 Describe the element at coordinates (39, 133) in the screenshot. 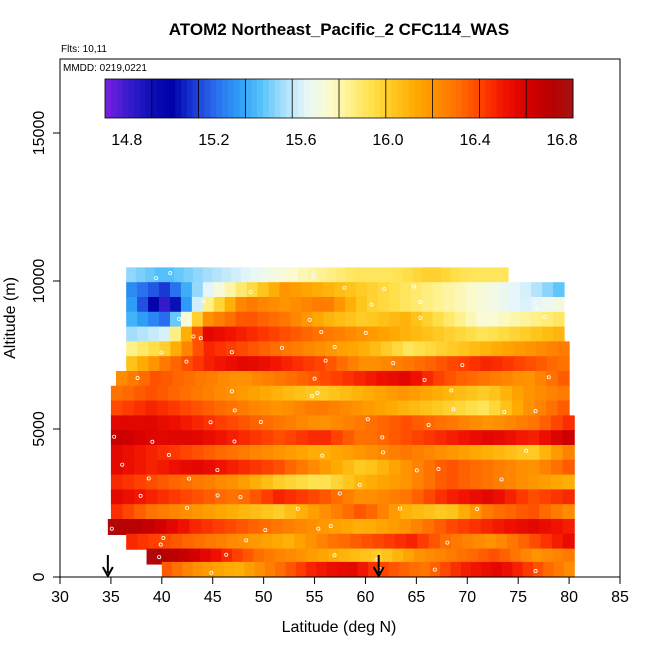

I see `y-tick-label: 15000` at that location.